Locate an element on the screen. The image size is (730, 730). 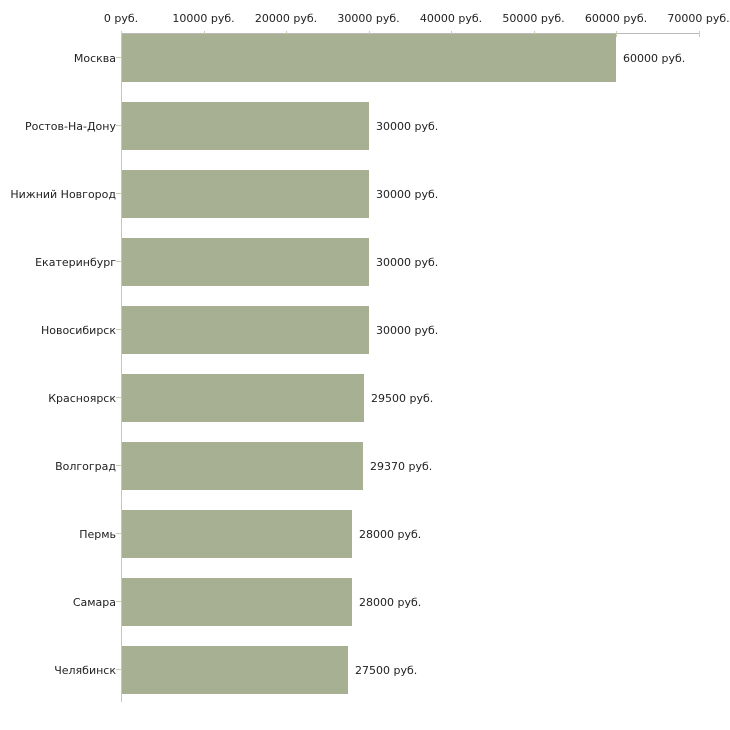
value-label: 27500 руб. is located at coordinates (386, 670).